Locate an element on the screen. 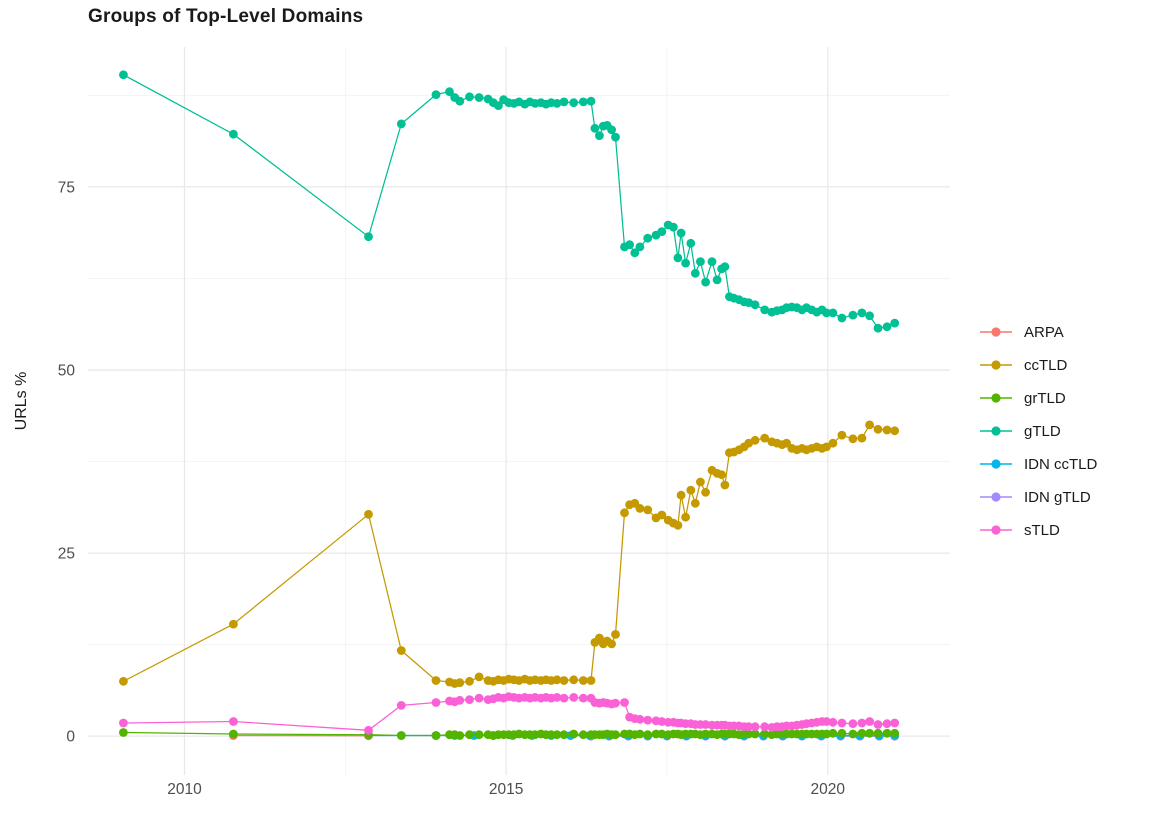 Image resolution: width=1164 pixels, height=827 pixels. series-stld is located at coordinates (509, 713).